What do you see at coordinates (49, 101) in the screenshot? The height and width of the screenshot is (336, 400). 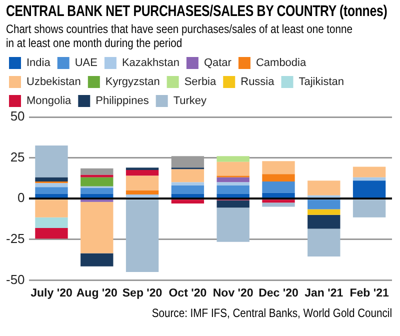 I see `legend-label: Mongolia` at bounding box center [49, 101].